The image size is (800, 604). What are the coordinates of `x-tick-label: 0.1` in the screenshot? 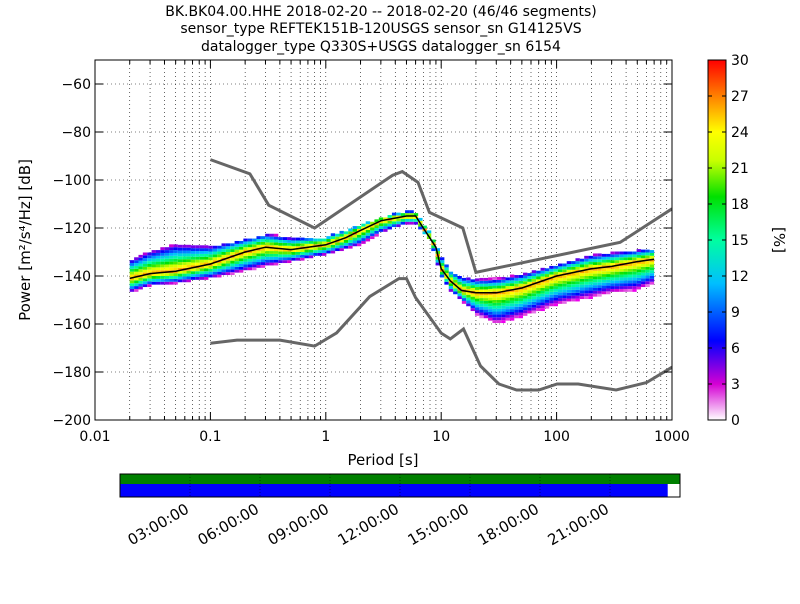 It's located at (210, 437).